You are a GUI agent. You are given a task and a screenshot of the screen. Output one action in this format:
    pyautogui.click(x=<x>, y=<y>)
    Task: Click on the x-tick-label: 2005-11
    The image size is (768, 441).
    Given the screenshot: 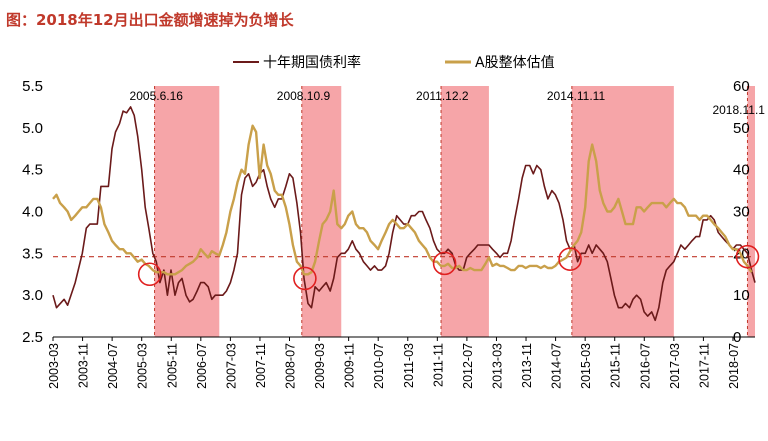 What is the action you would take?
    pyautogui.click(x=172, y=365)
    